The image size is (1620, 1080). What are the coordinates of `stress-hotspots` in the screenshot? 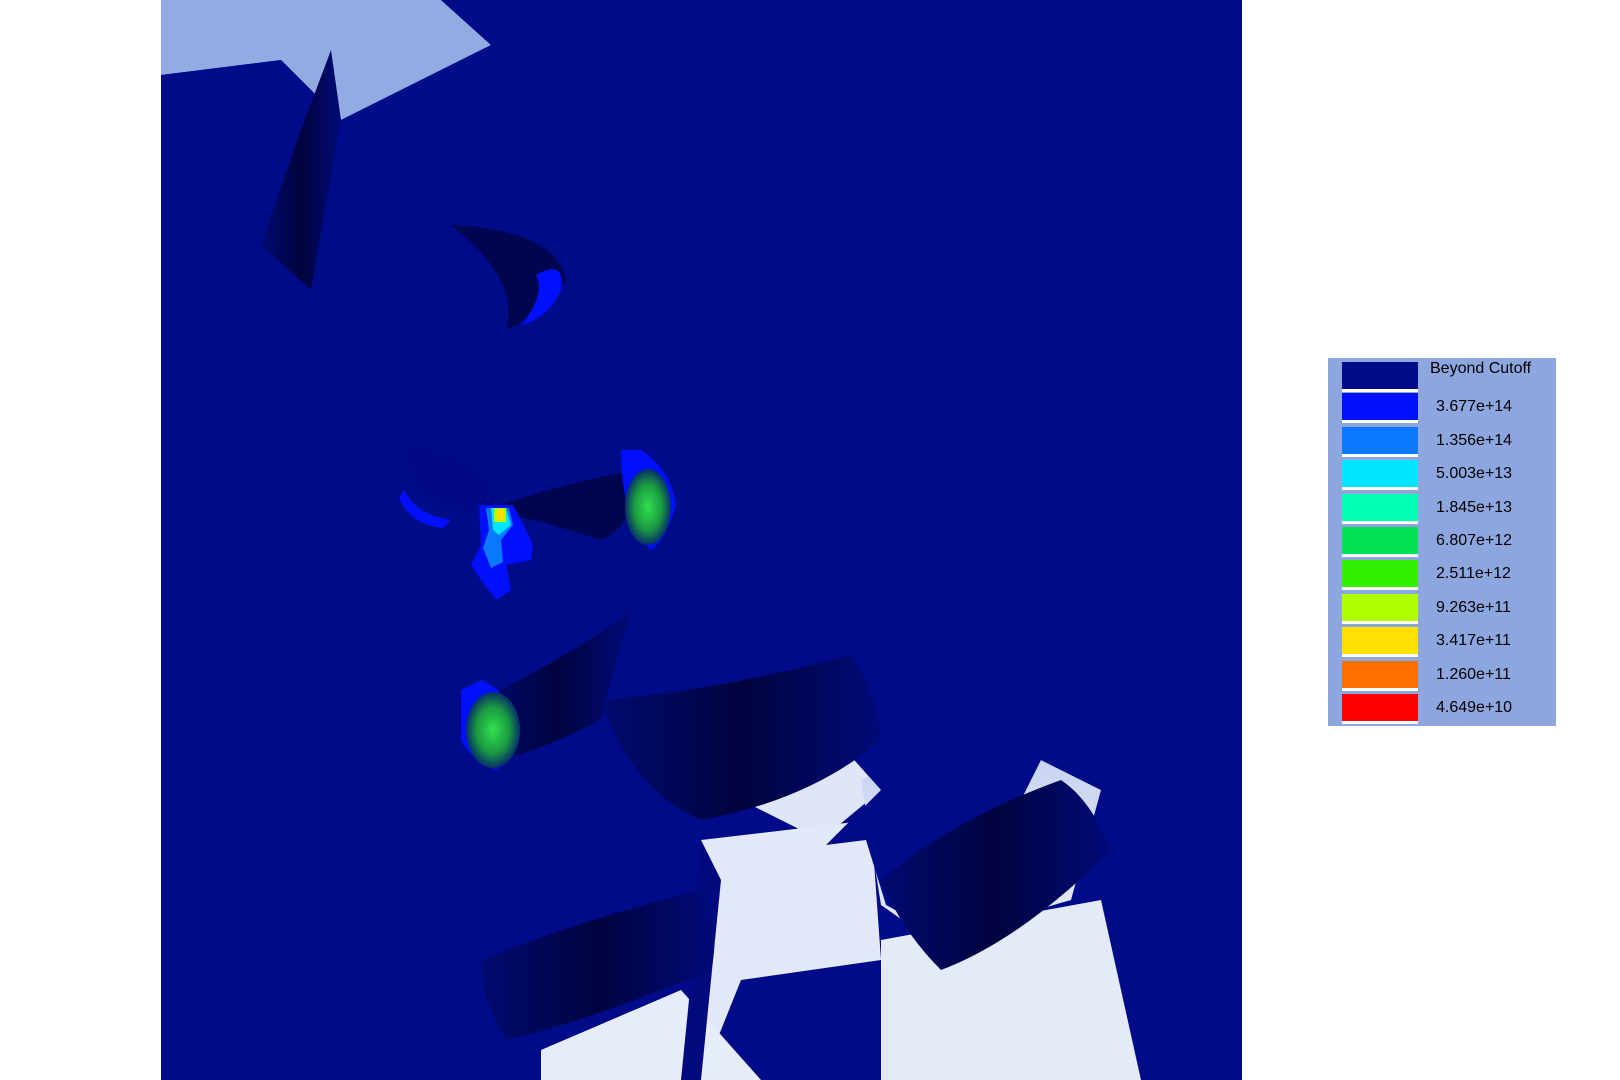 It's located at (537, 519).